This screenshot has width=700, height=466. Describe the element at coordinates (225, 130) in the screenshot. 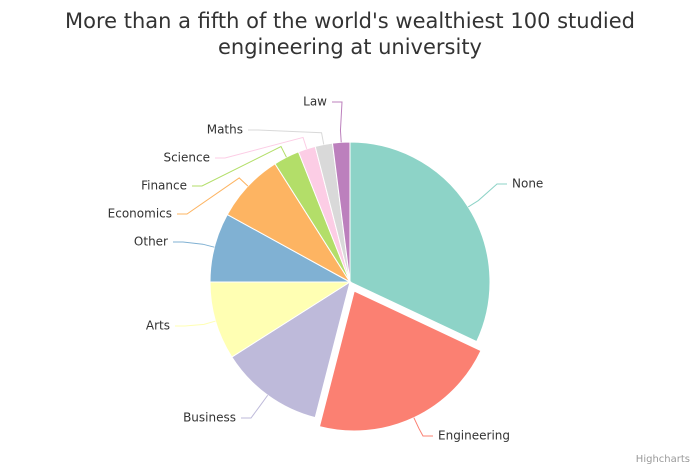

I see `data-label: Maths` at that location.